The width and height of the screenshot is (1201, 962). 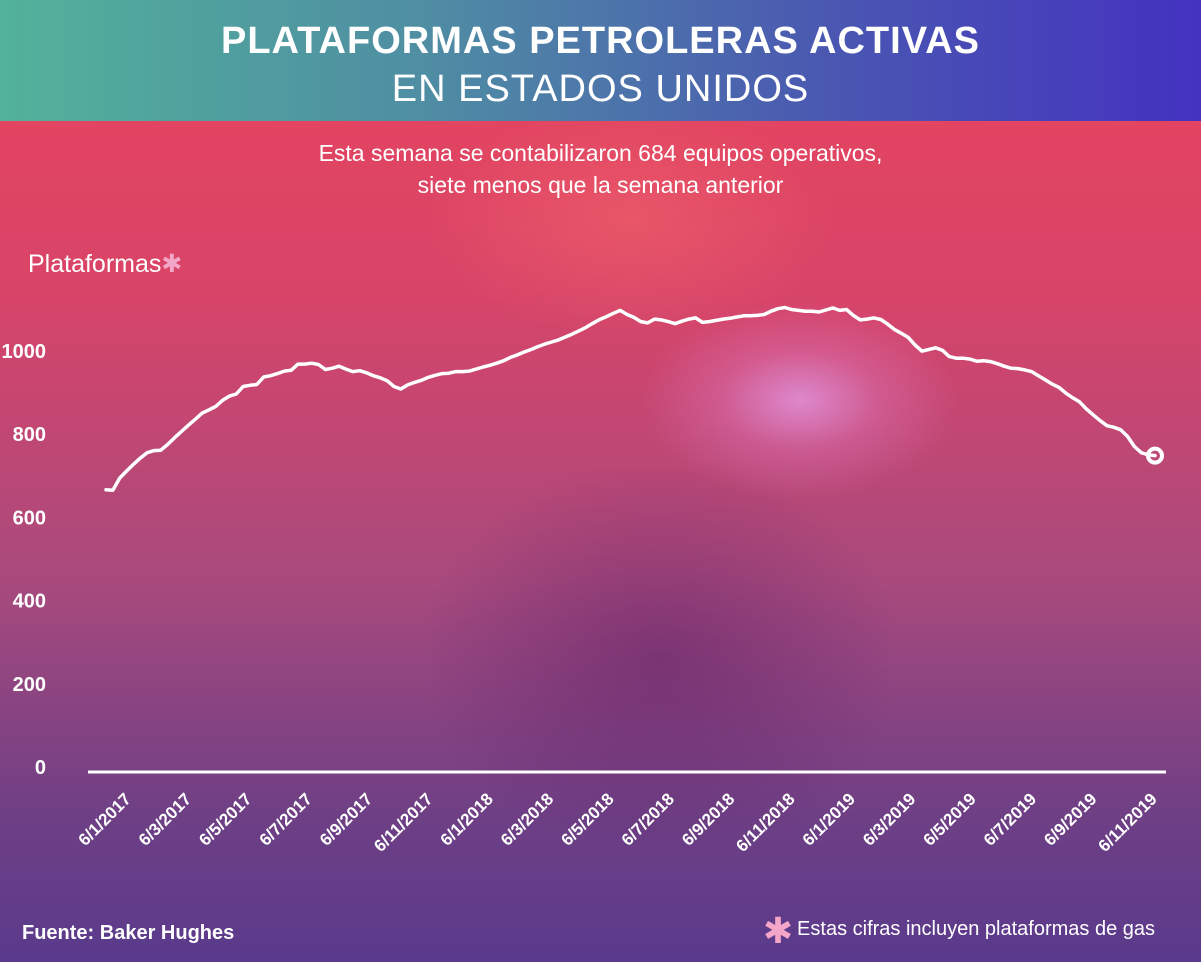 I want to click on x-tick-label: 6/11/2017, so click(x=403, y=822).